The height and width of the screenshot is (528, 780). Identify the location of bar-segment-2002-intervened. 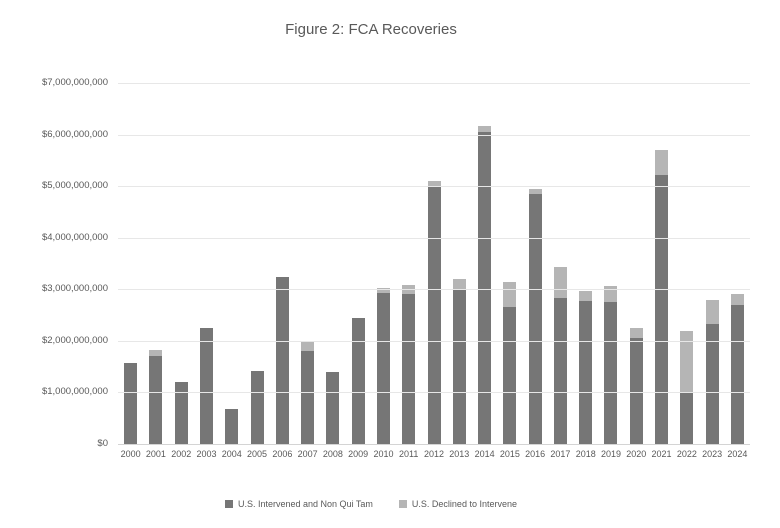
(181, 412).